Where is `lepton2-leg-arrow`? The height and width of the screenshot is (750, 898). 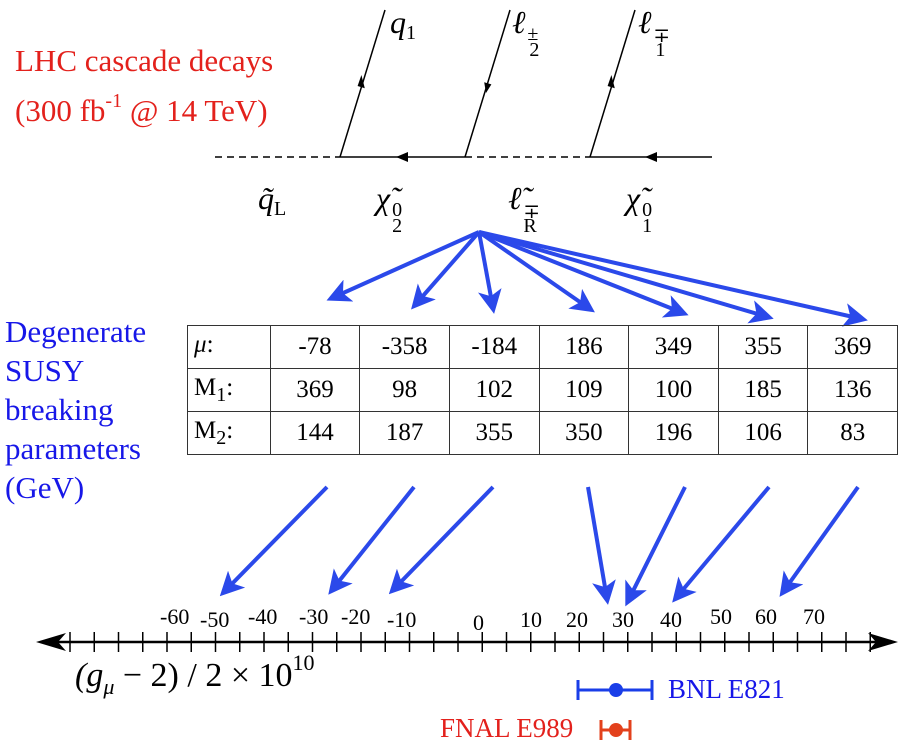
lepton2-leg-arrow is located at coordinates (488, 87).